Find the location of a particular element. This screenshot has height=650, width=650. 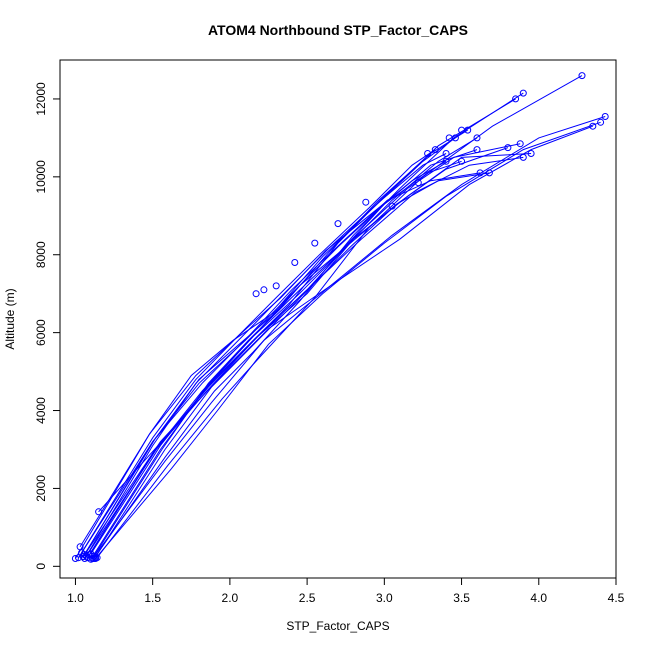

data-point-16-start is located at coordinates (99, 512).